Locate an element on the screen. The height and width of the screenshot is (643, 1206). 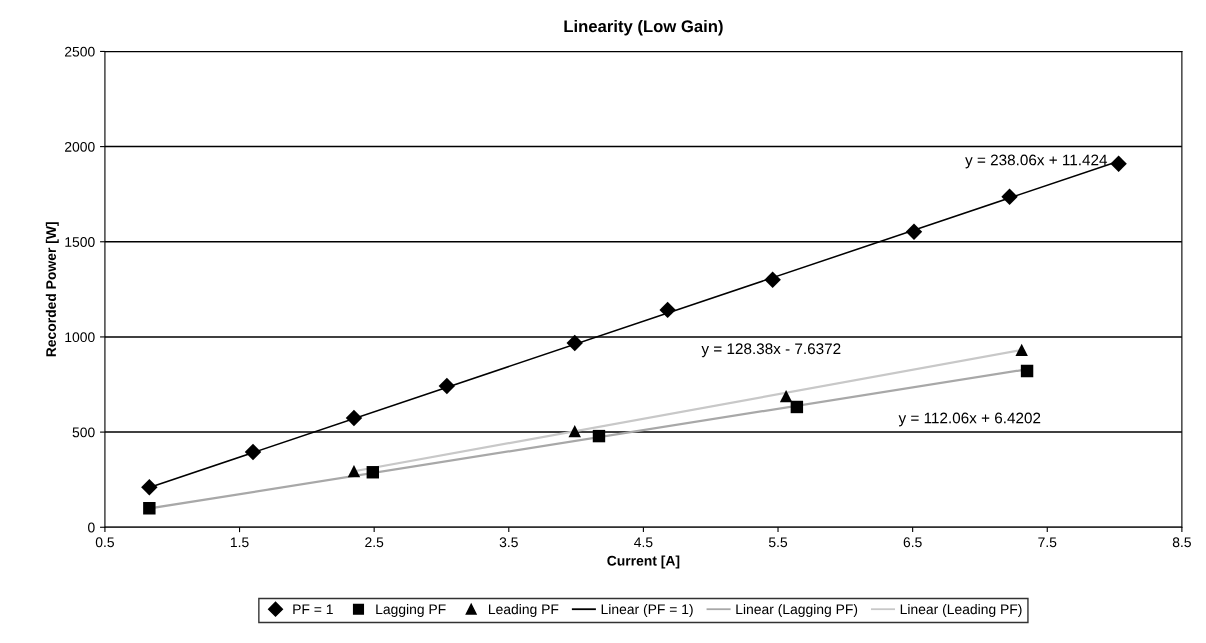
legend-label: Linear (Lagging PF) is located at coordinates (797, 610).